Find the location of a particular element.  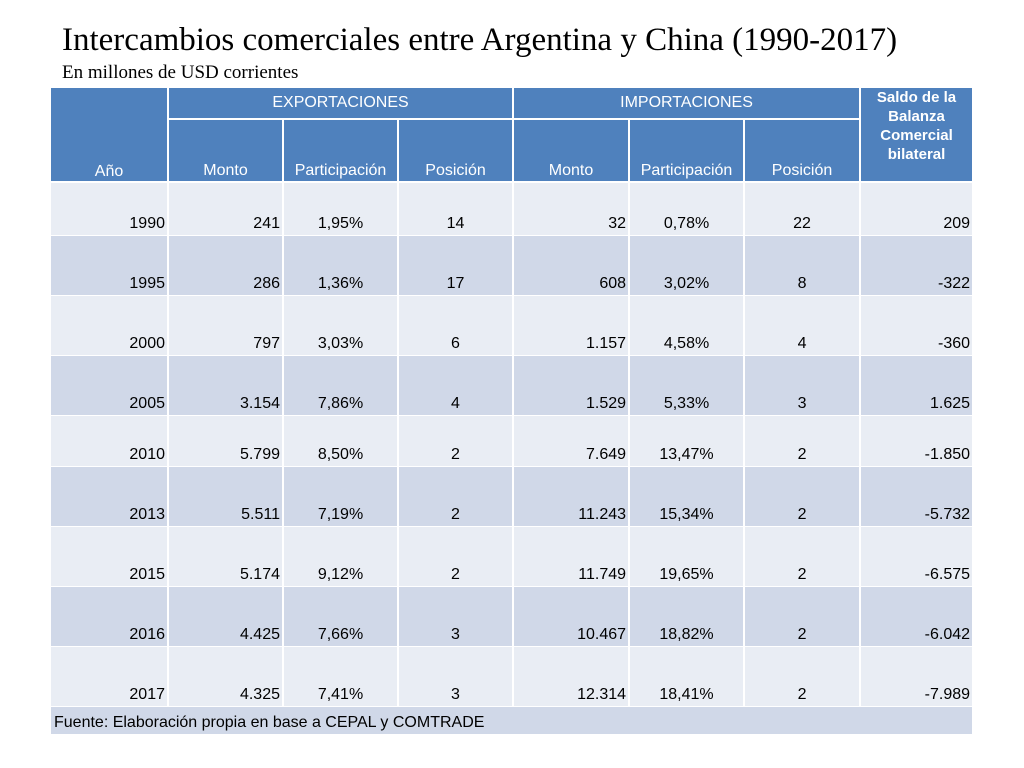

cell-year: 2010 is located at coordinates (109, 441).